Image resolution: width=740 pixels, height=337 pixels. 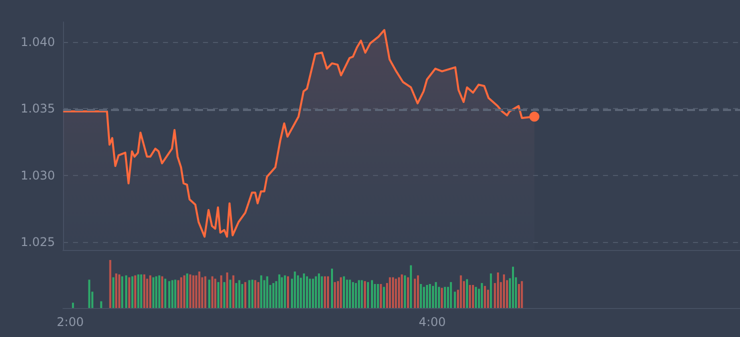 What do you see at coordinates (37, 175) in the screenshot?
I see `y-tick-label: 1.030` at bounding box center [37, 175].